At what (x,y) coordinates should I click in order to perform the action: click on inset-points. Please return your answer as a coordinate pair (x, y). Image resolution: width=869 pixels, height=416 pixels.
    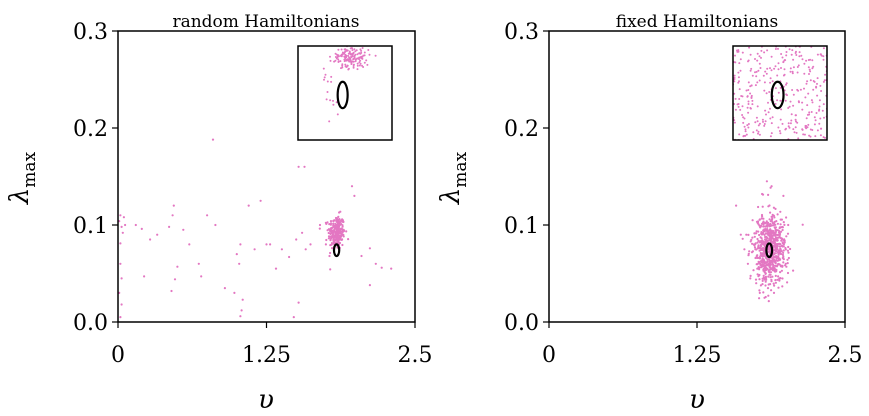
    Looking at the image, I should click on (349, 84).